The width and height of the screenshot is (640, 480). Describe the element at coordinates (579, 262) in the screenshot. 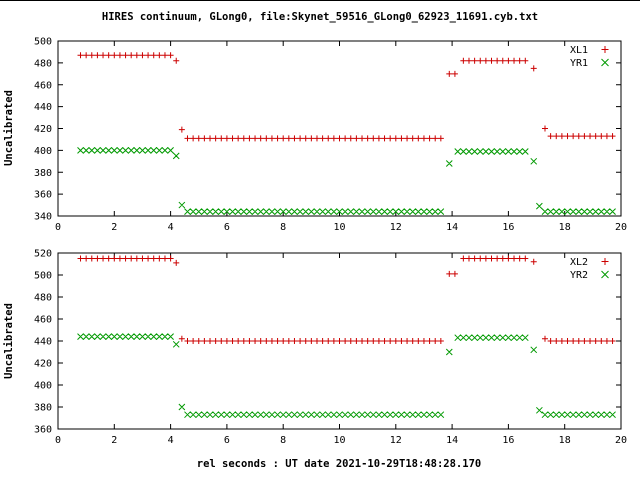

I see `legend-label-XL2: XL2` at that location.